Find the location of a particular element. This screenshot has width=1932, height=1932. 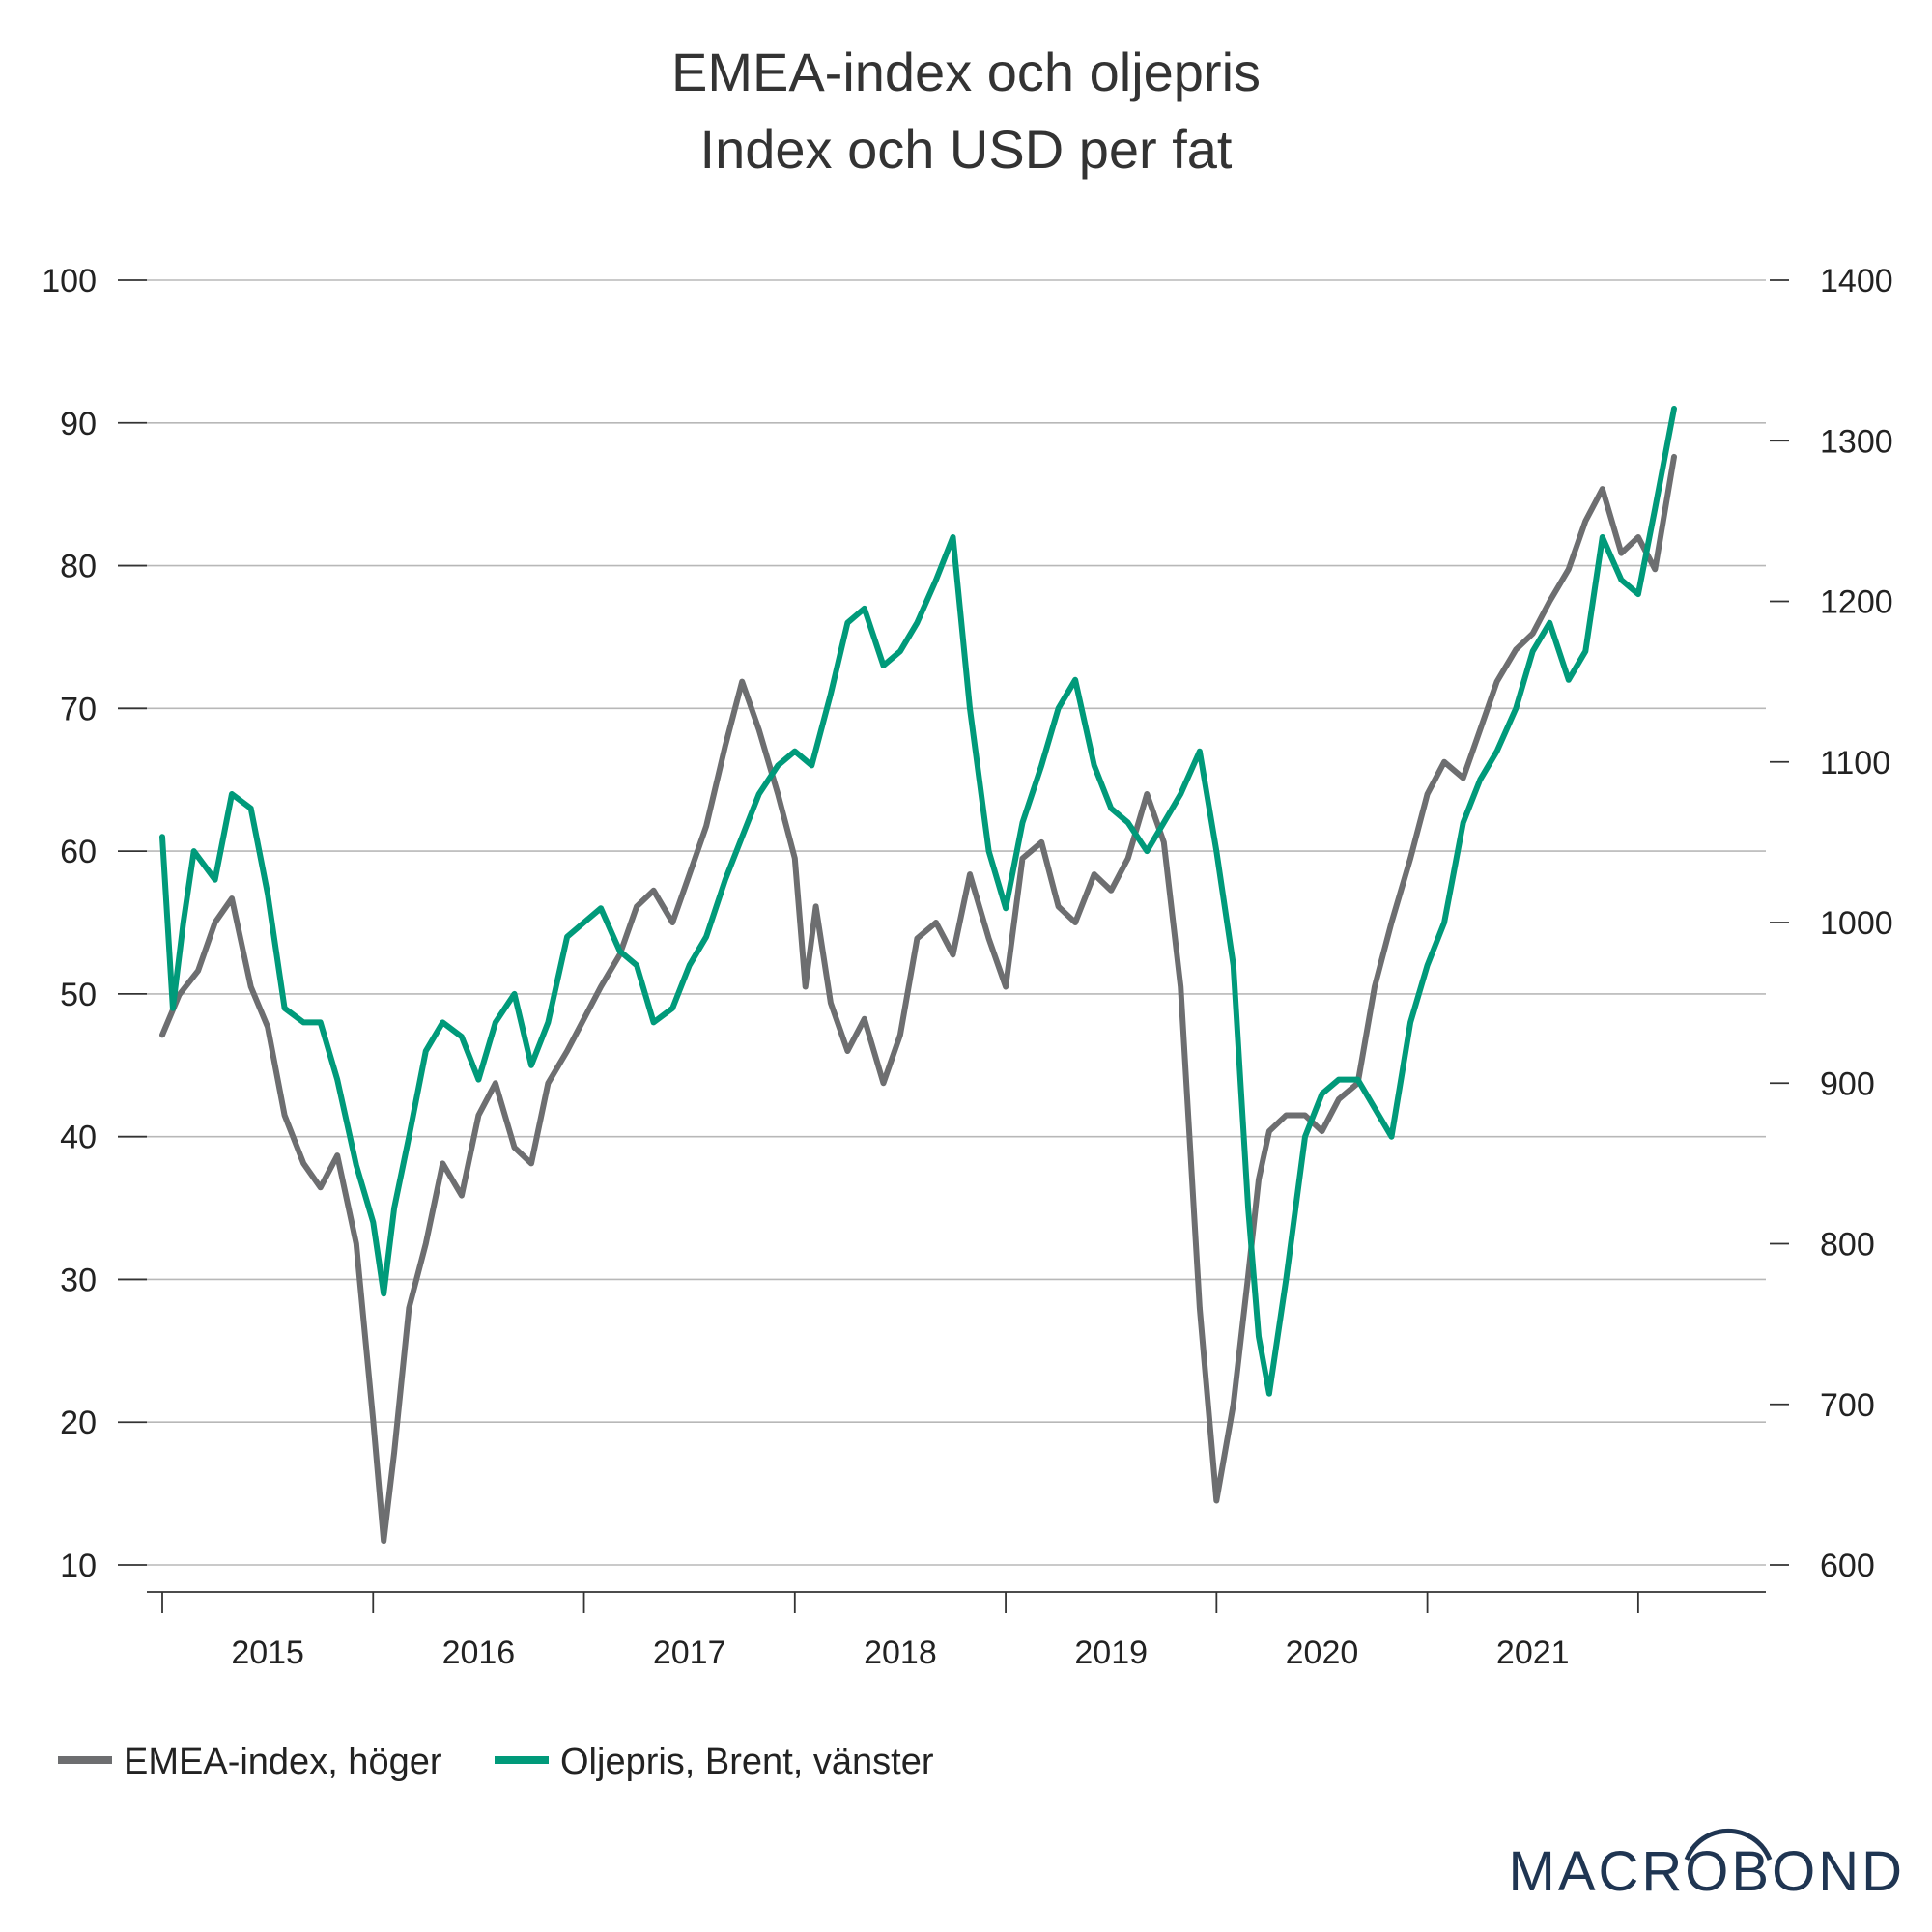

right-tick-label: 600 is located at coordinates (1847, 1566).